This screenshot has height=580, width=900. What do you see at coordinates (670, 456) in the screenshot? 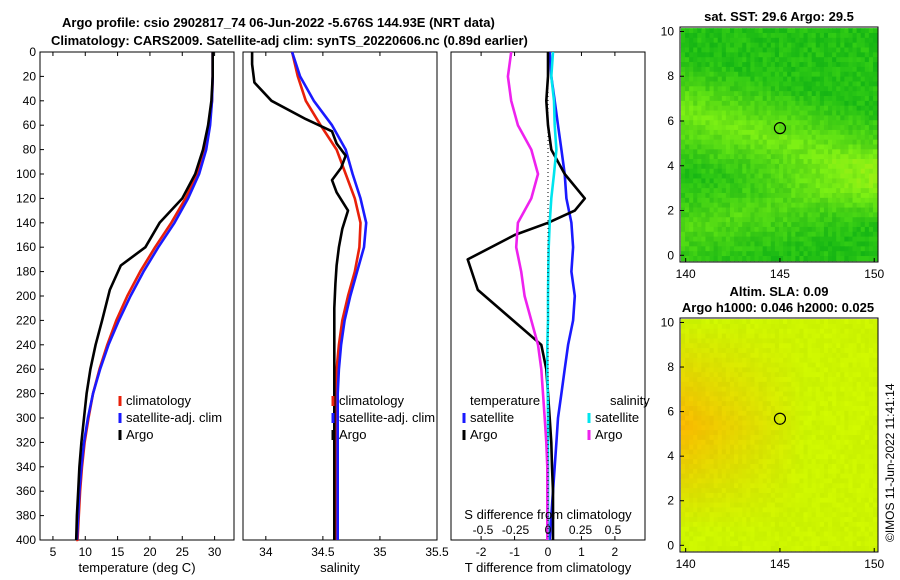
I see `sla-ytick-label: 4` at bounding box center [670, 456].